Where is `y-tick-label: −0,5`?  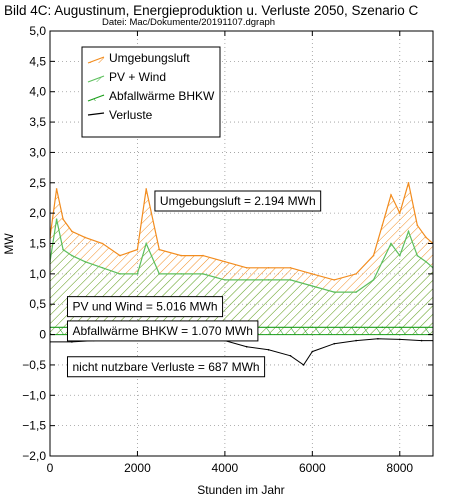 y-tick-label: −0,5 is located at coordinates (34, 365).